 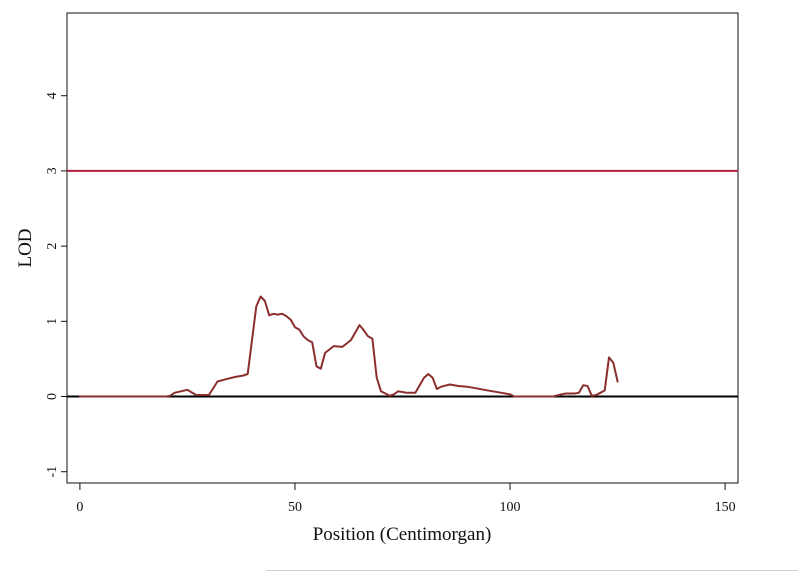 I want to click on lod-series-line, so click(x=348, y=346).